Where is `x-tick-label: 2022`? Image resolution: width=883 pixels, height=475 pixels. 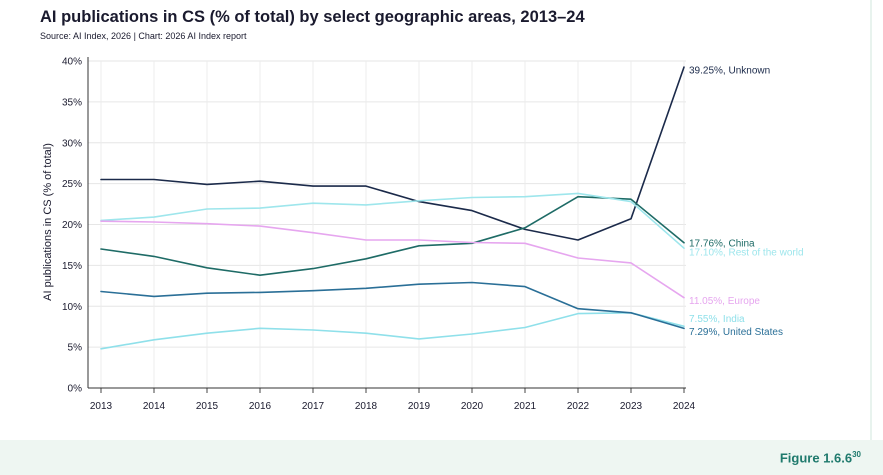
x-tick-label: 2022 is located at coordinates (578, 406).